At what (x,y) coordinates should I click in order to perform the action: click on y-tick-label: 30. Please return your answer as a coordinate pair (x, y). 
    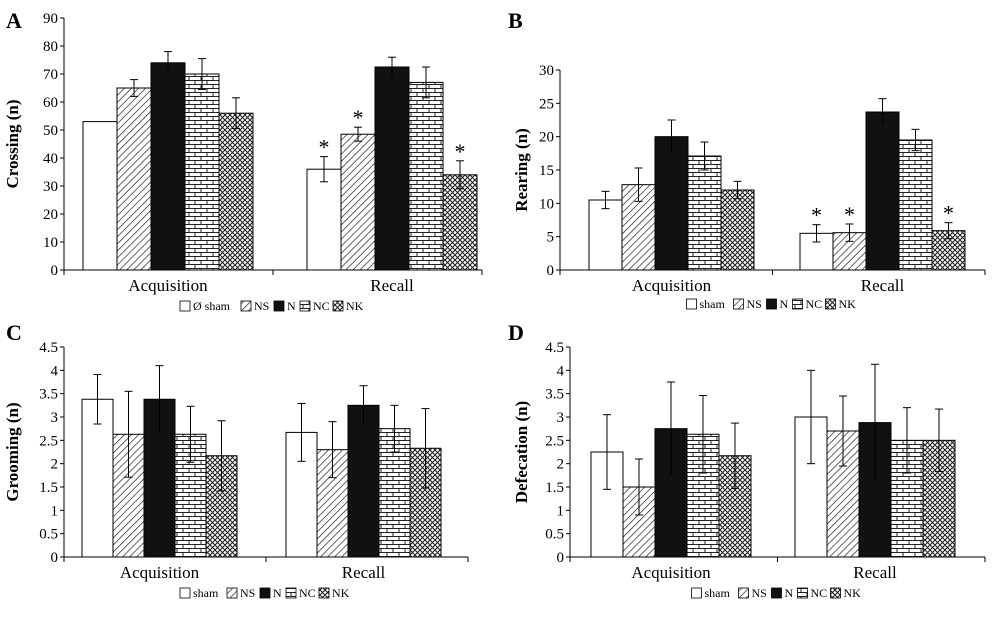
    Looking at the image, I should click on (546, 71).